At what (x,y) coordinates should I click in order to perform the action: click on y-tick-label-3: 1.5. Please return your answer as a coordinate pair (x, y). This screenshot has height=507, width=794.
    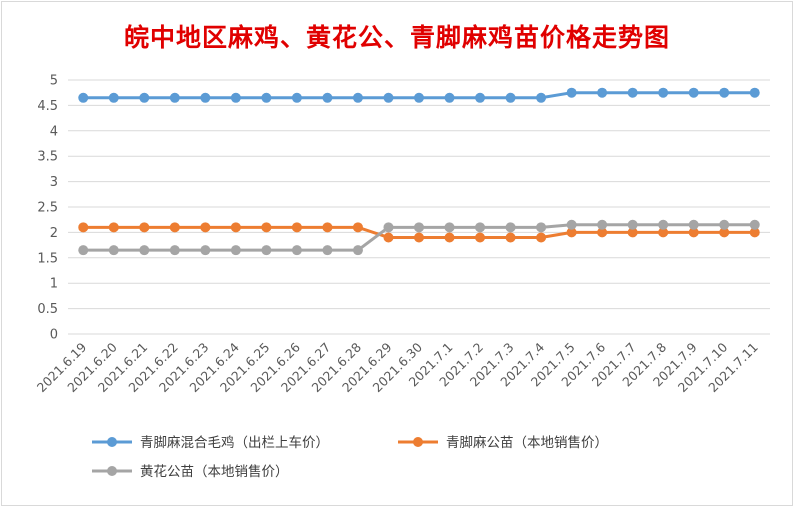
    Looking at the image, I should click on (47, 258).